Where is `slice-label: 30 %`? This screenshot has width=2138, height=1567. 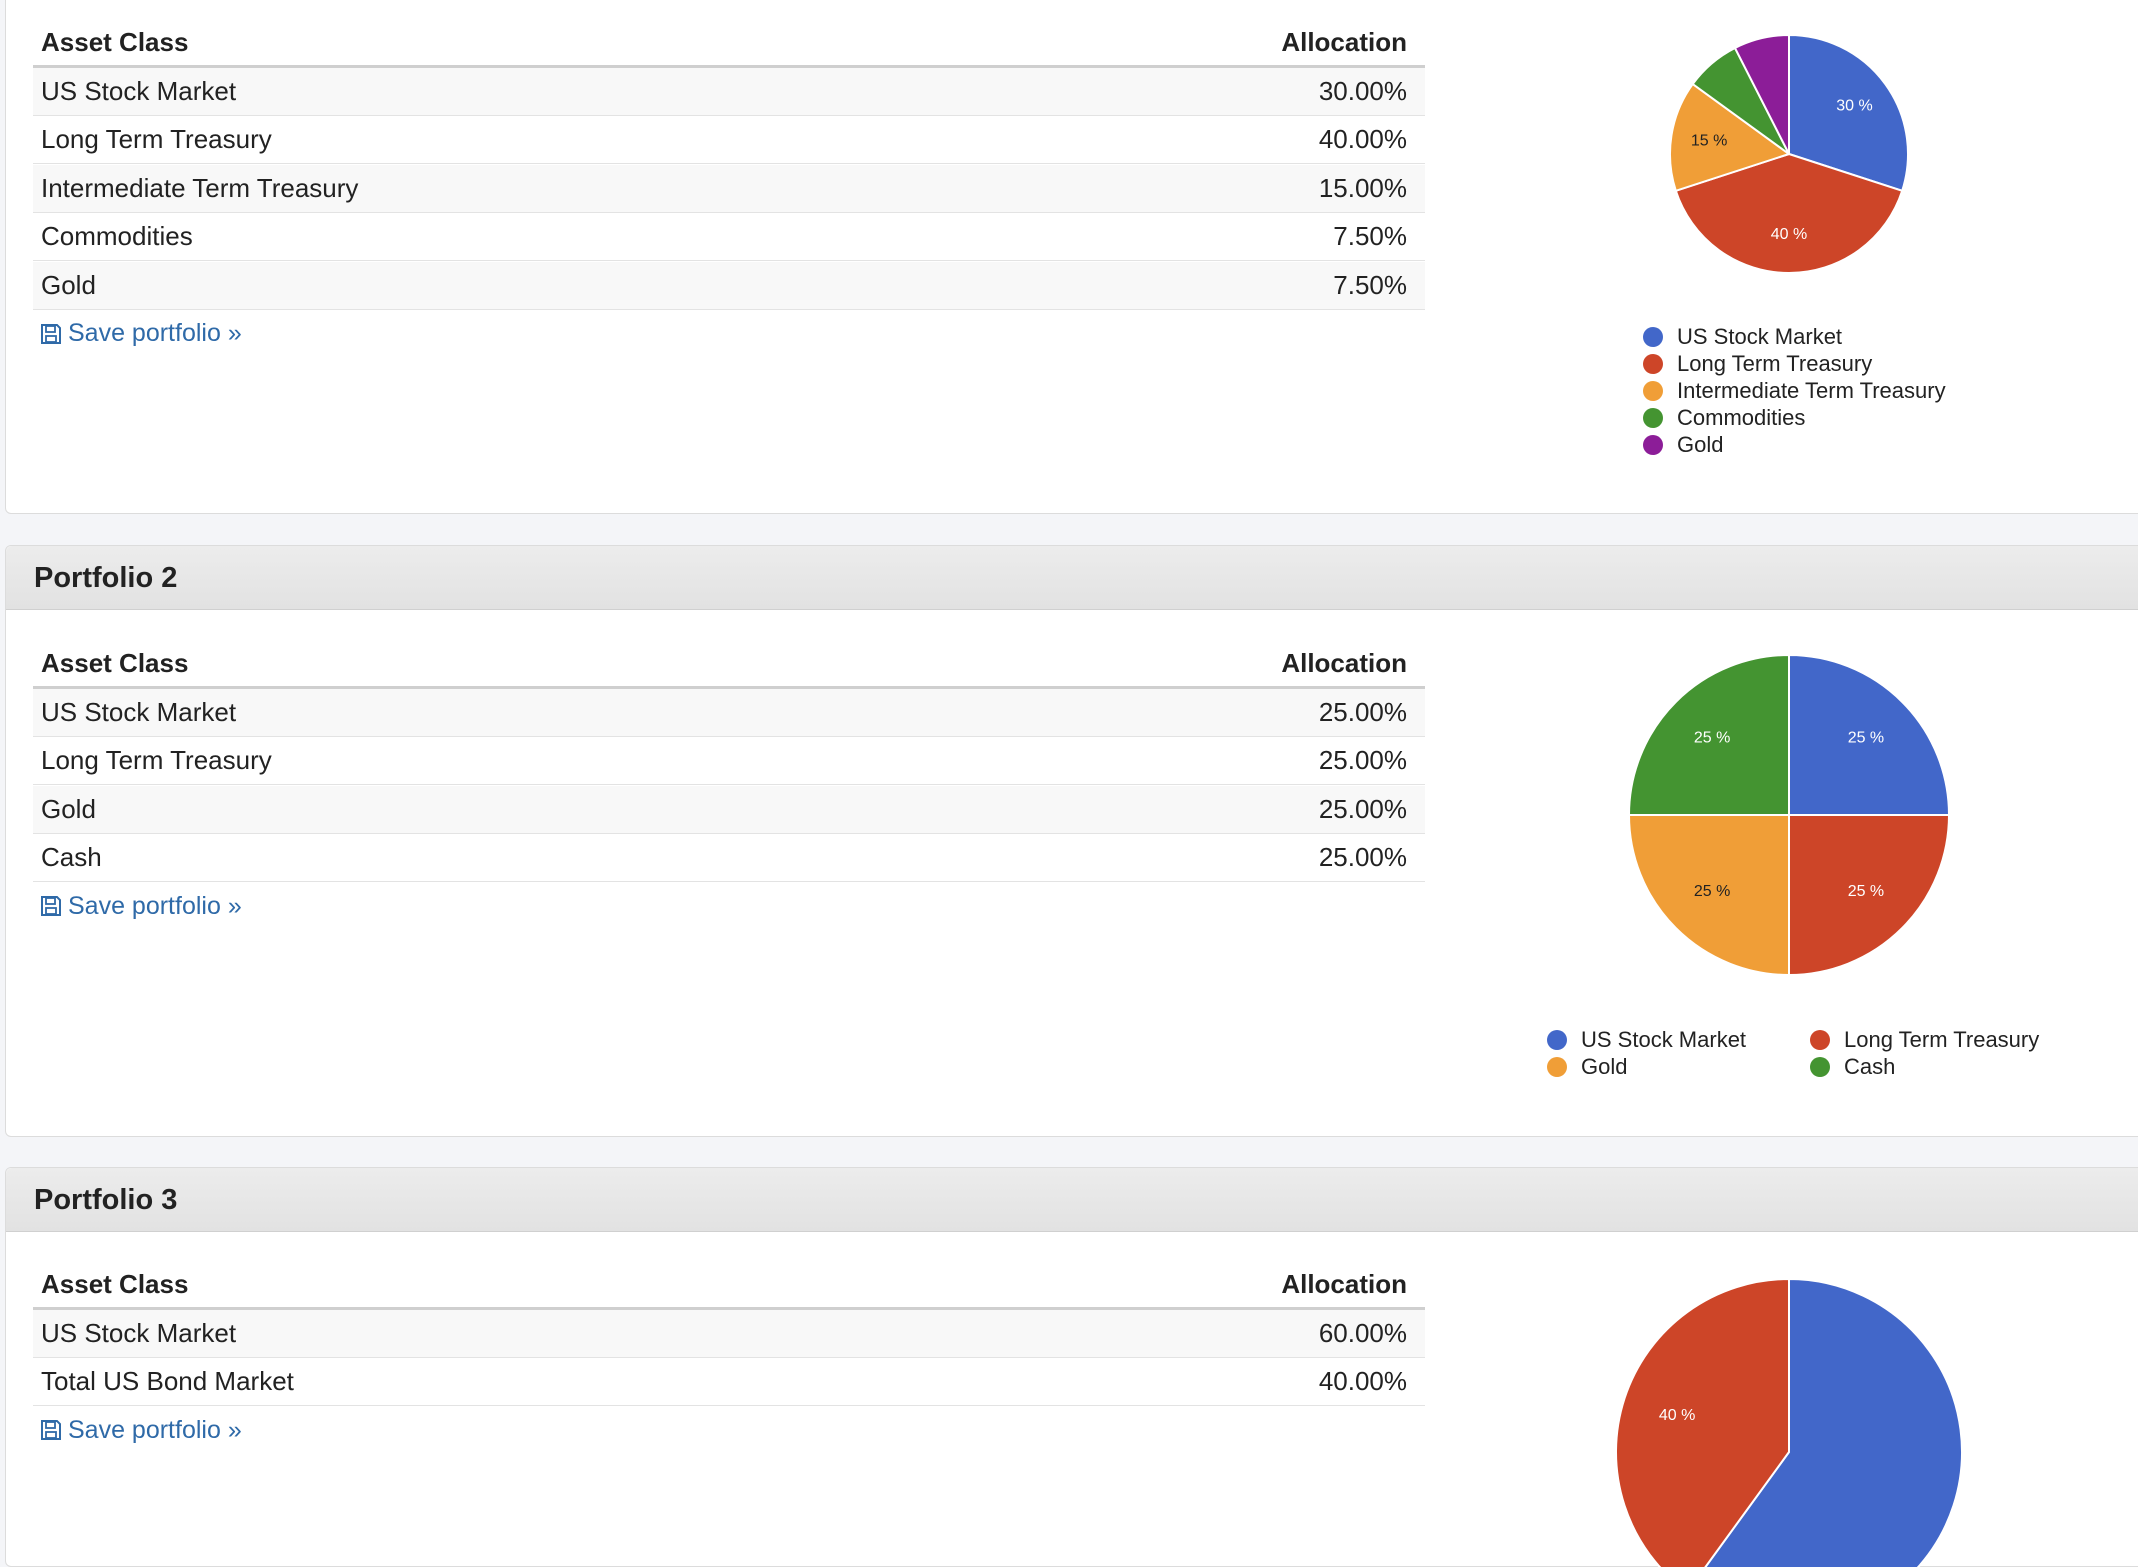
slice-label: 30 % is located at coordinates (1854, 106).